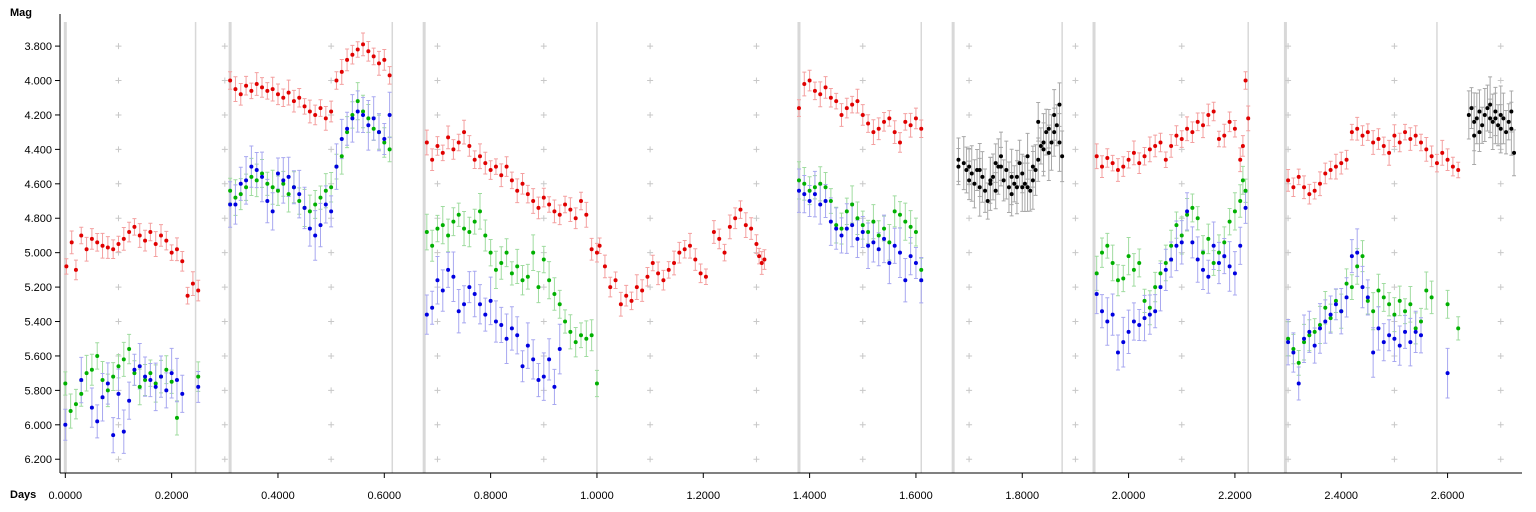 This screenshot has width=1536, height=512. Describe the element at coordinates (38, 185) in the screenshot. I see `y-tick-label: 4.600` at that location.